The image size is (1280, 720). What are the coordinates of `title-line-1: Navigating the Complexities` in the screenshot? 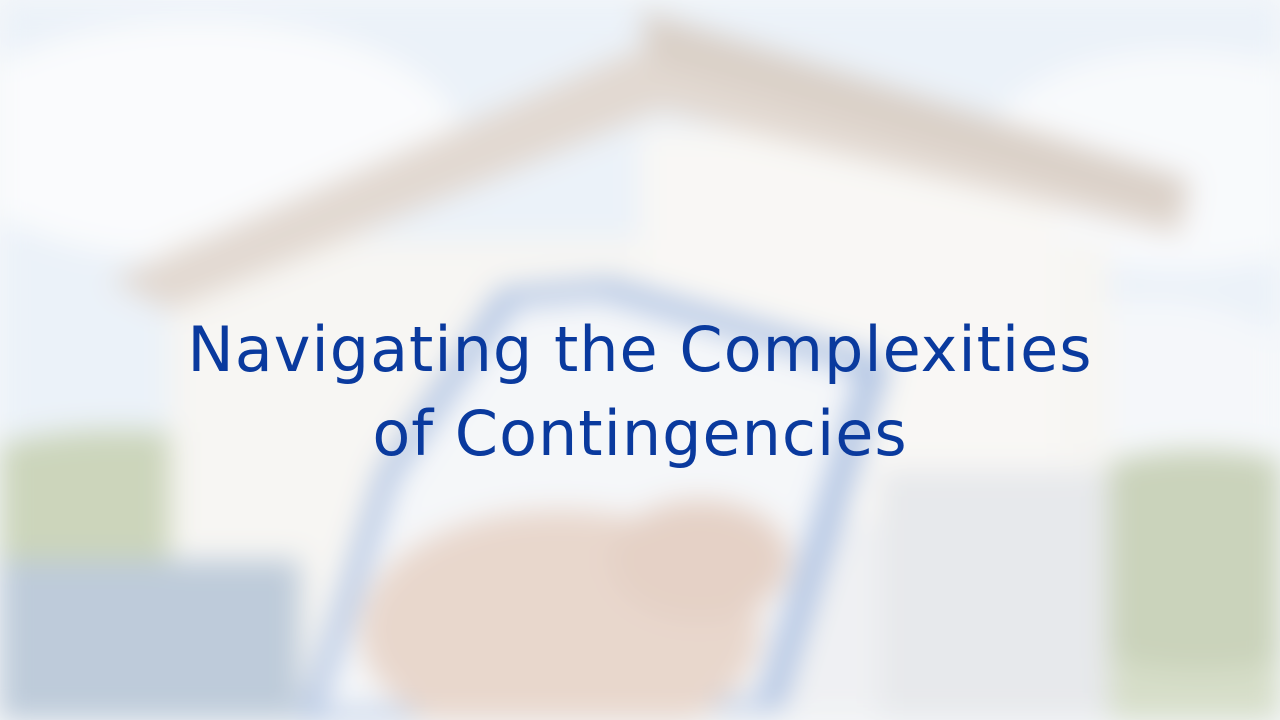 It's located at (640, 349).